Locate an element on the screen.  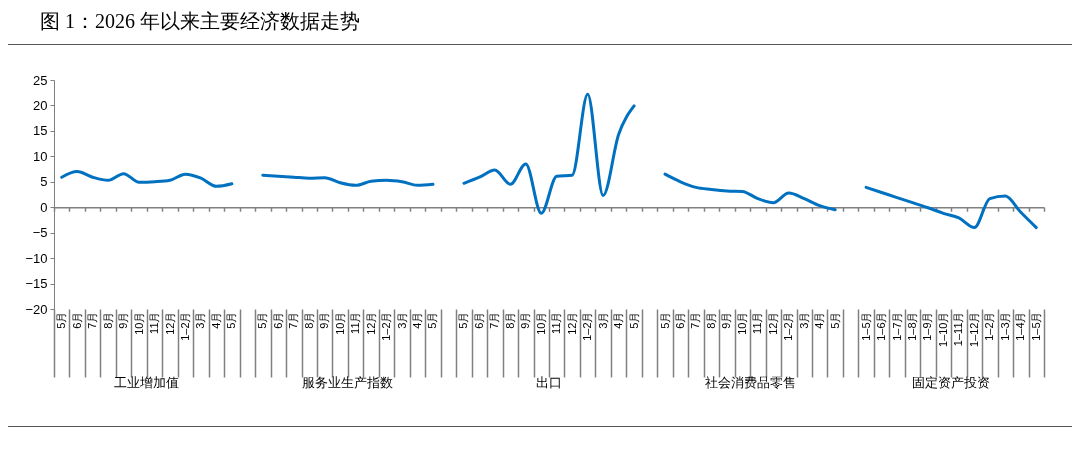
y-tick-label: 25 is located at coordinates (40, 80).